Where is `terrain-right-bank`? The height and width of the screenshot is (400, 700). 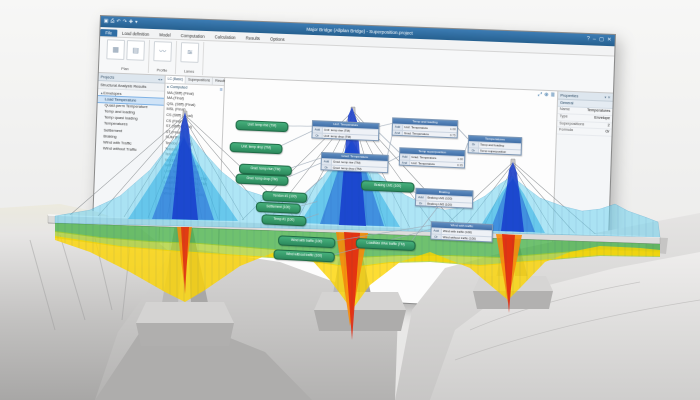
terrain-right-bank is located at coordinates (565, 326).